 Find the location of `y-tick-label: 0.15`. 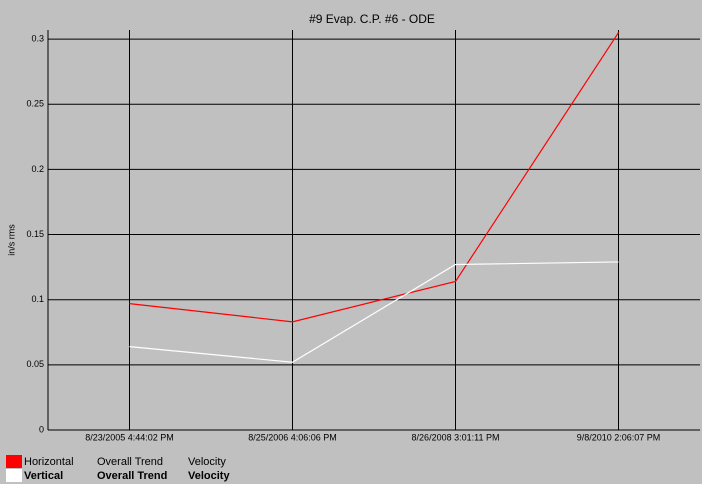

y-tick-label: 0.15 is located at coordinates (35, 234).